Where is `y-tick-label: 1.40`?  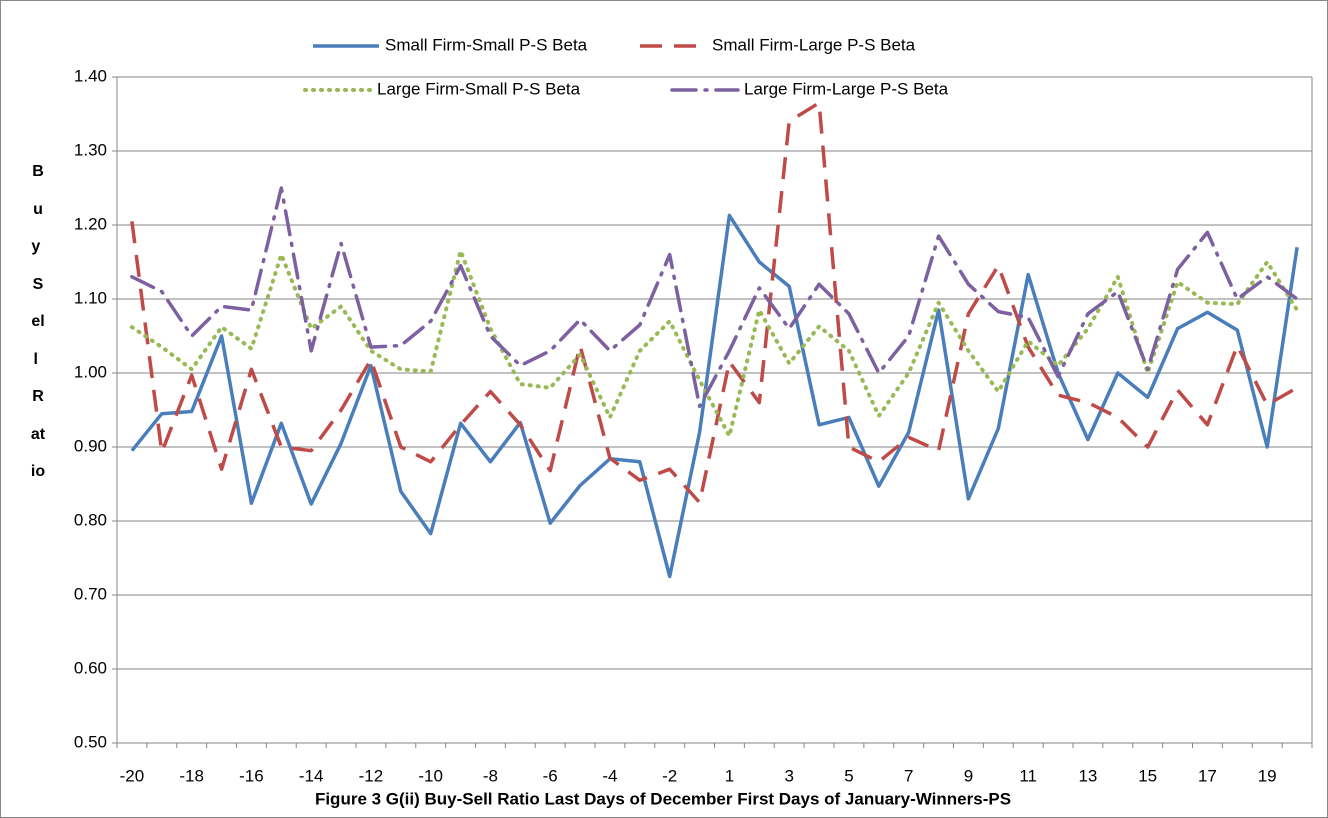 y-tick-label: 1.40 is located at coordinates (90, 75).